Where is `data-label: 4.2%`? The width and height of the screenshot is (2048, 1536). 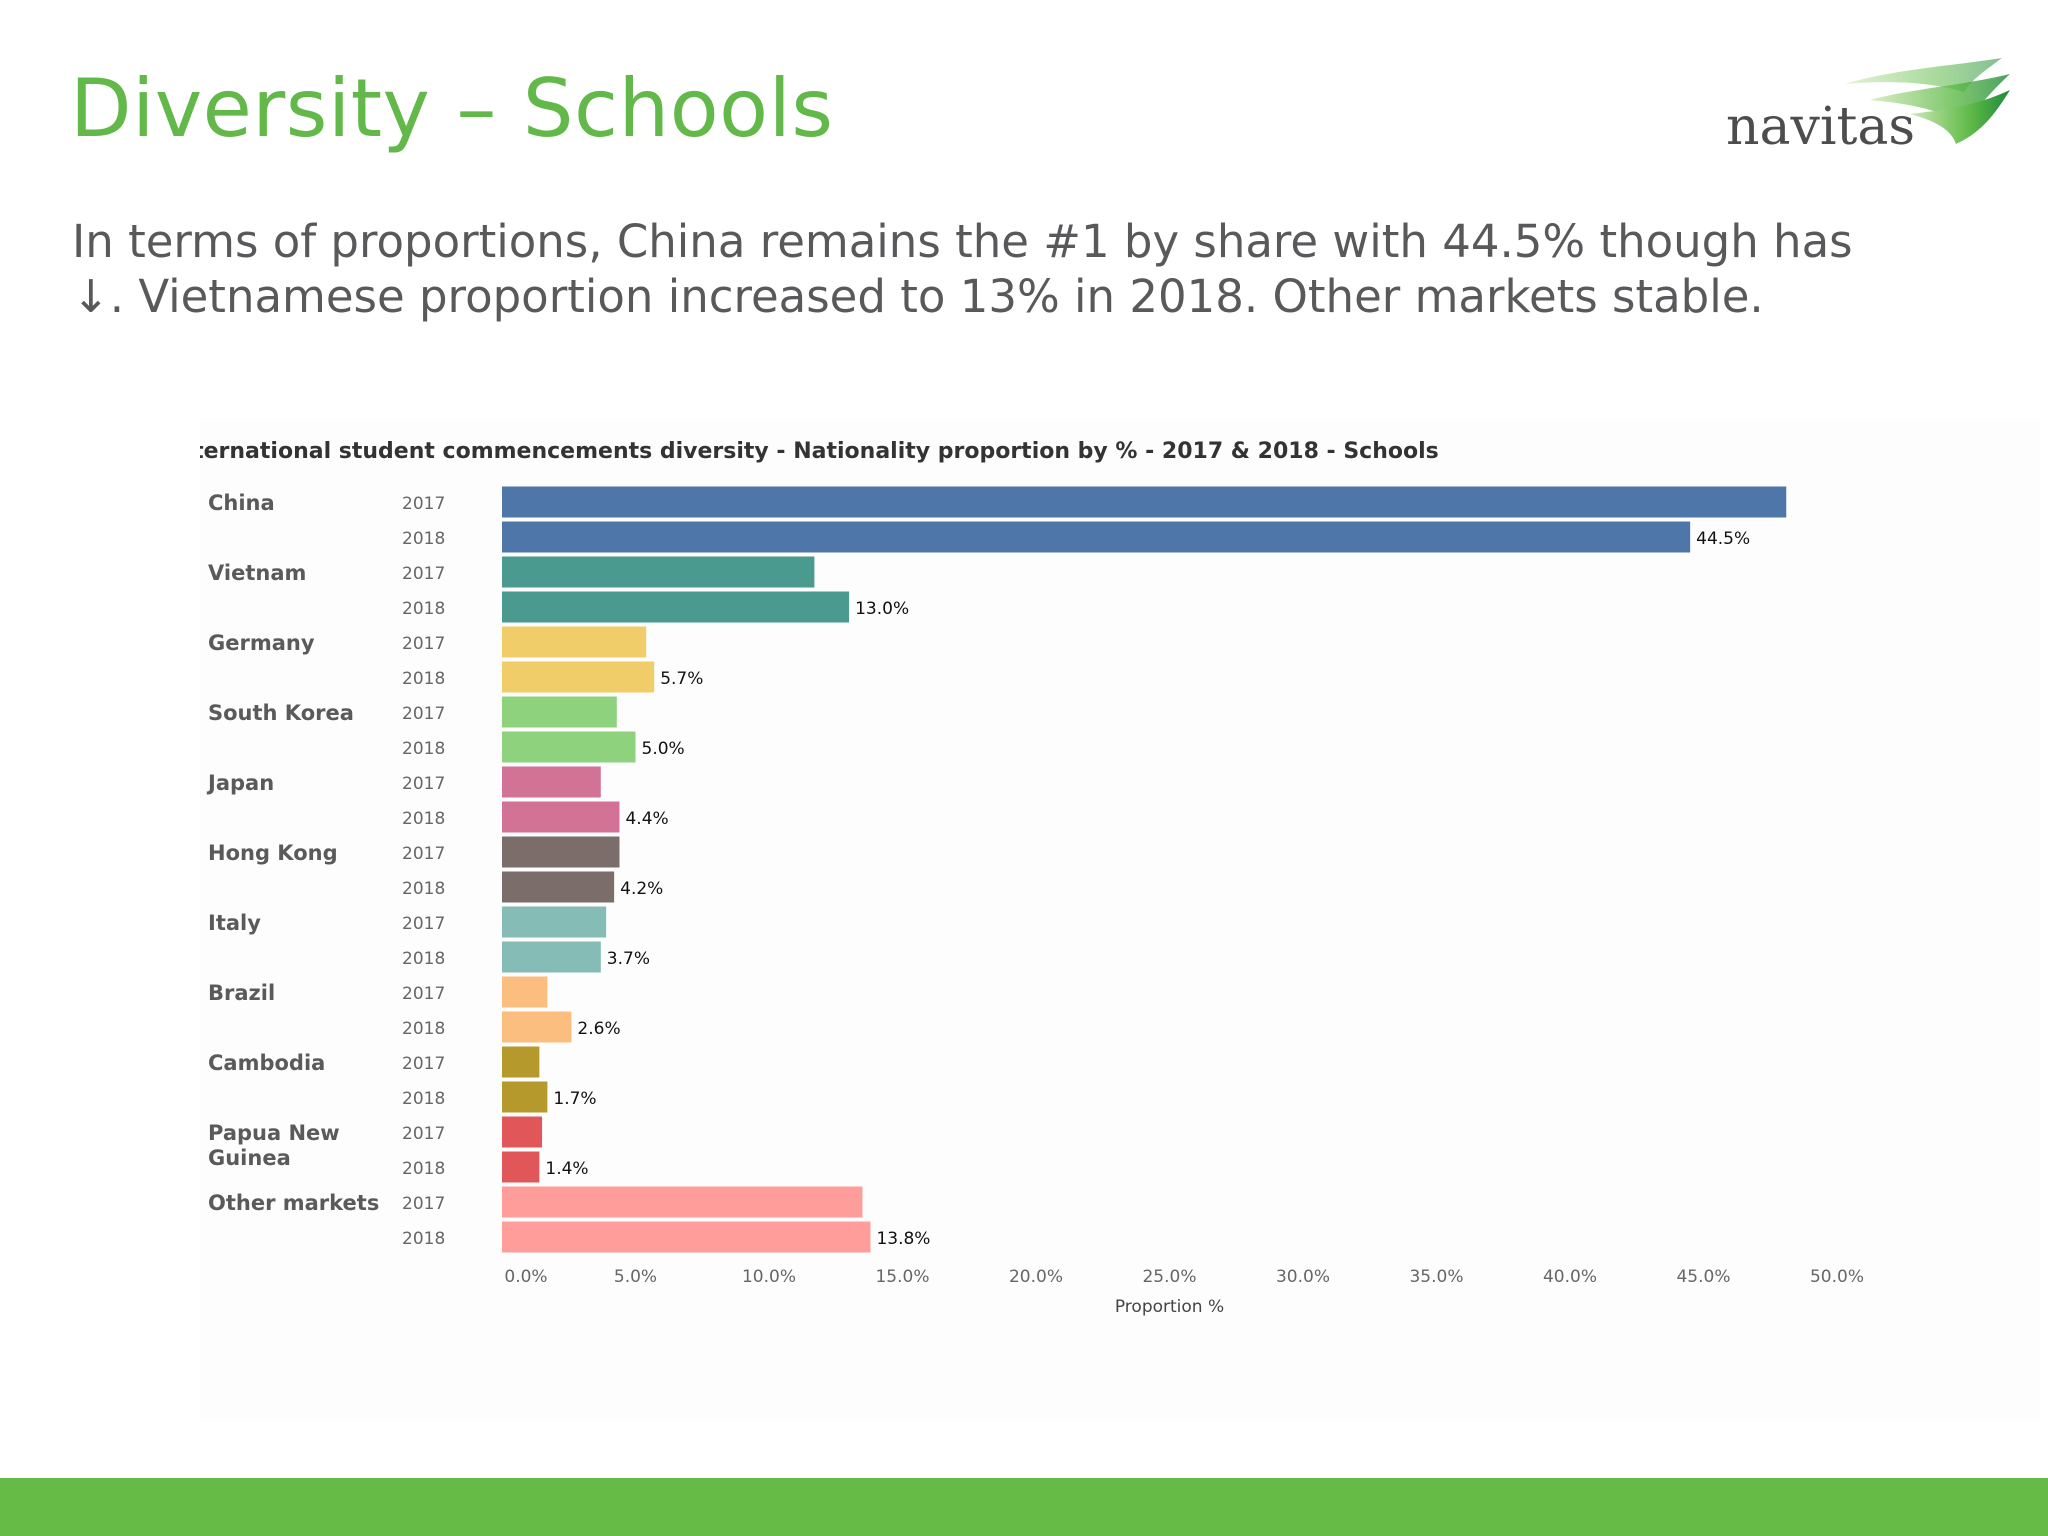
data-label: 4.2% is located at coordinates (641, 889).